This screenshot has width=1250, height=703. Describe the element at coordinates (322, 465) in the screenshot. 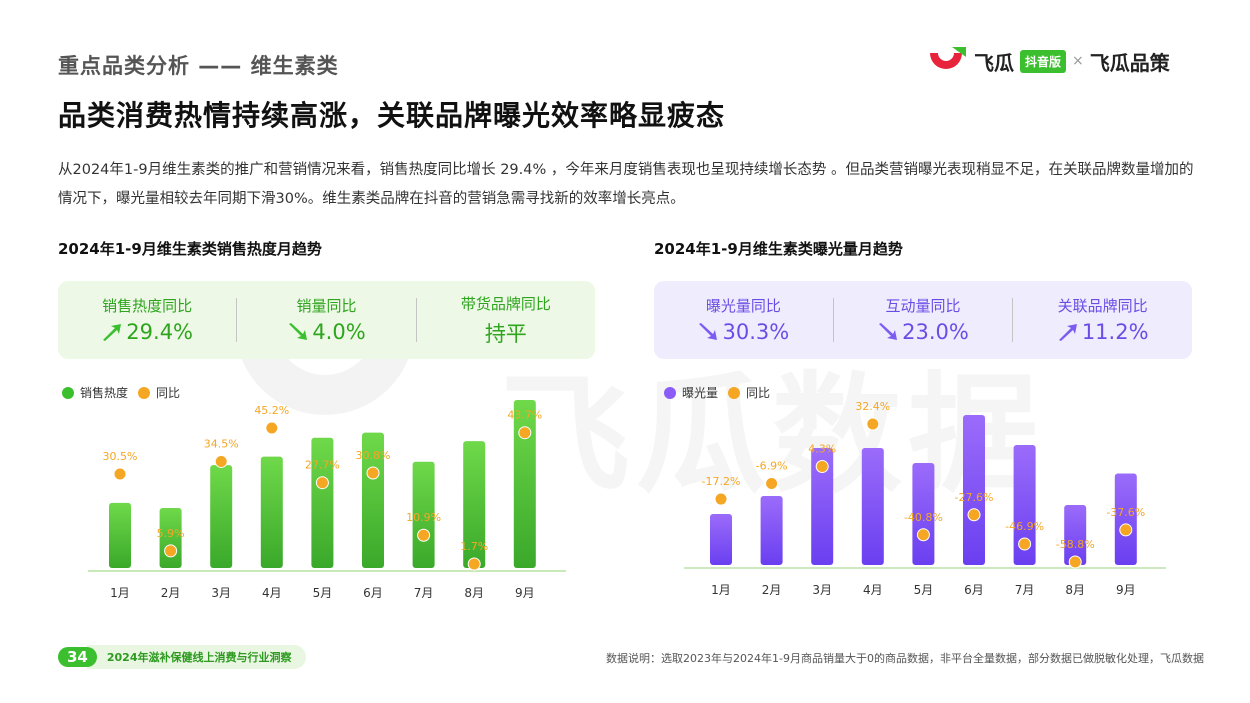

I see `yoy-data-label: 27.7%` at that location.